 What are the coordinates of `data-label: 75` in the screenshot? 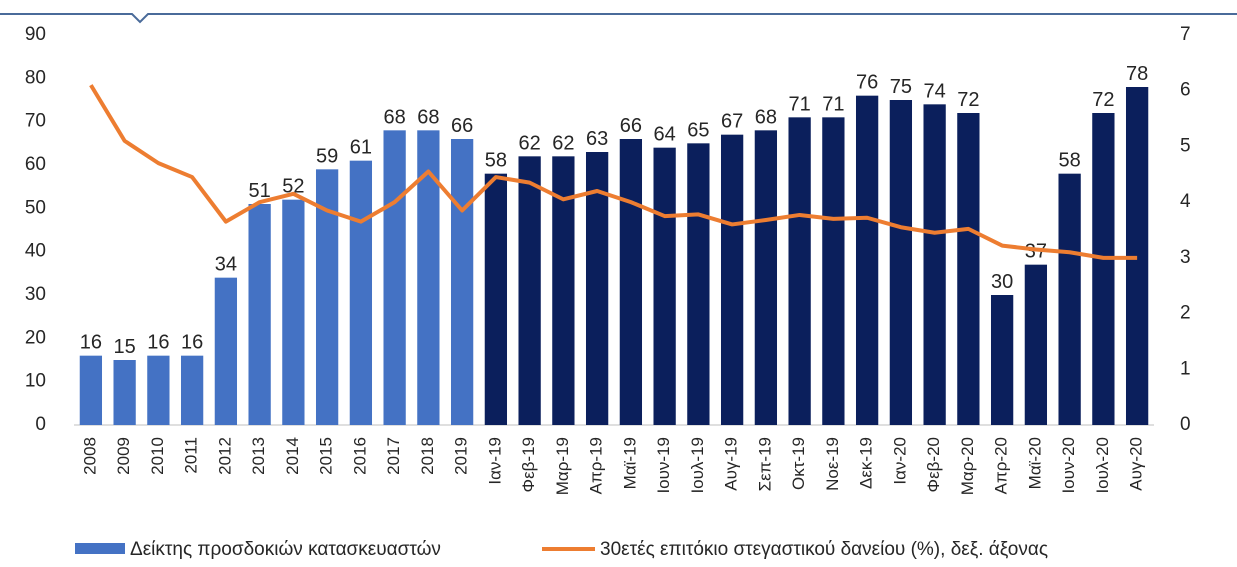 It's located at (901, 87).